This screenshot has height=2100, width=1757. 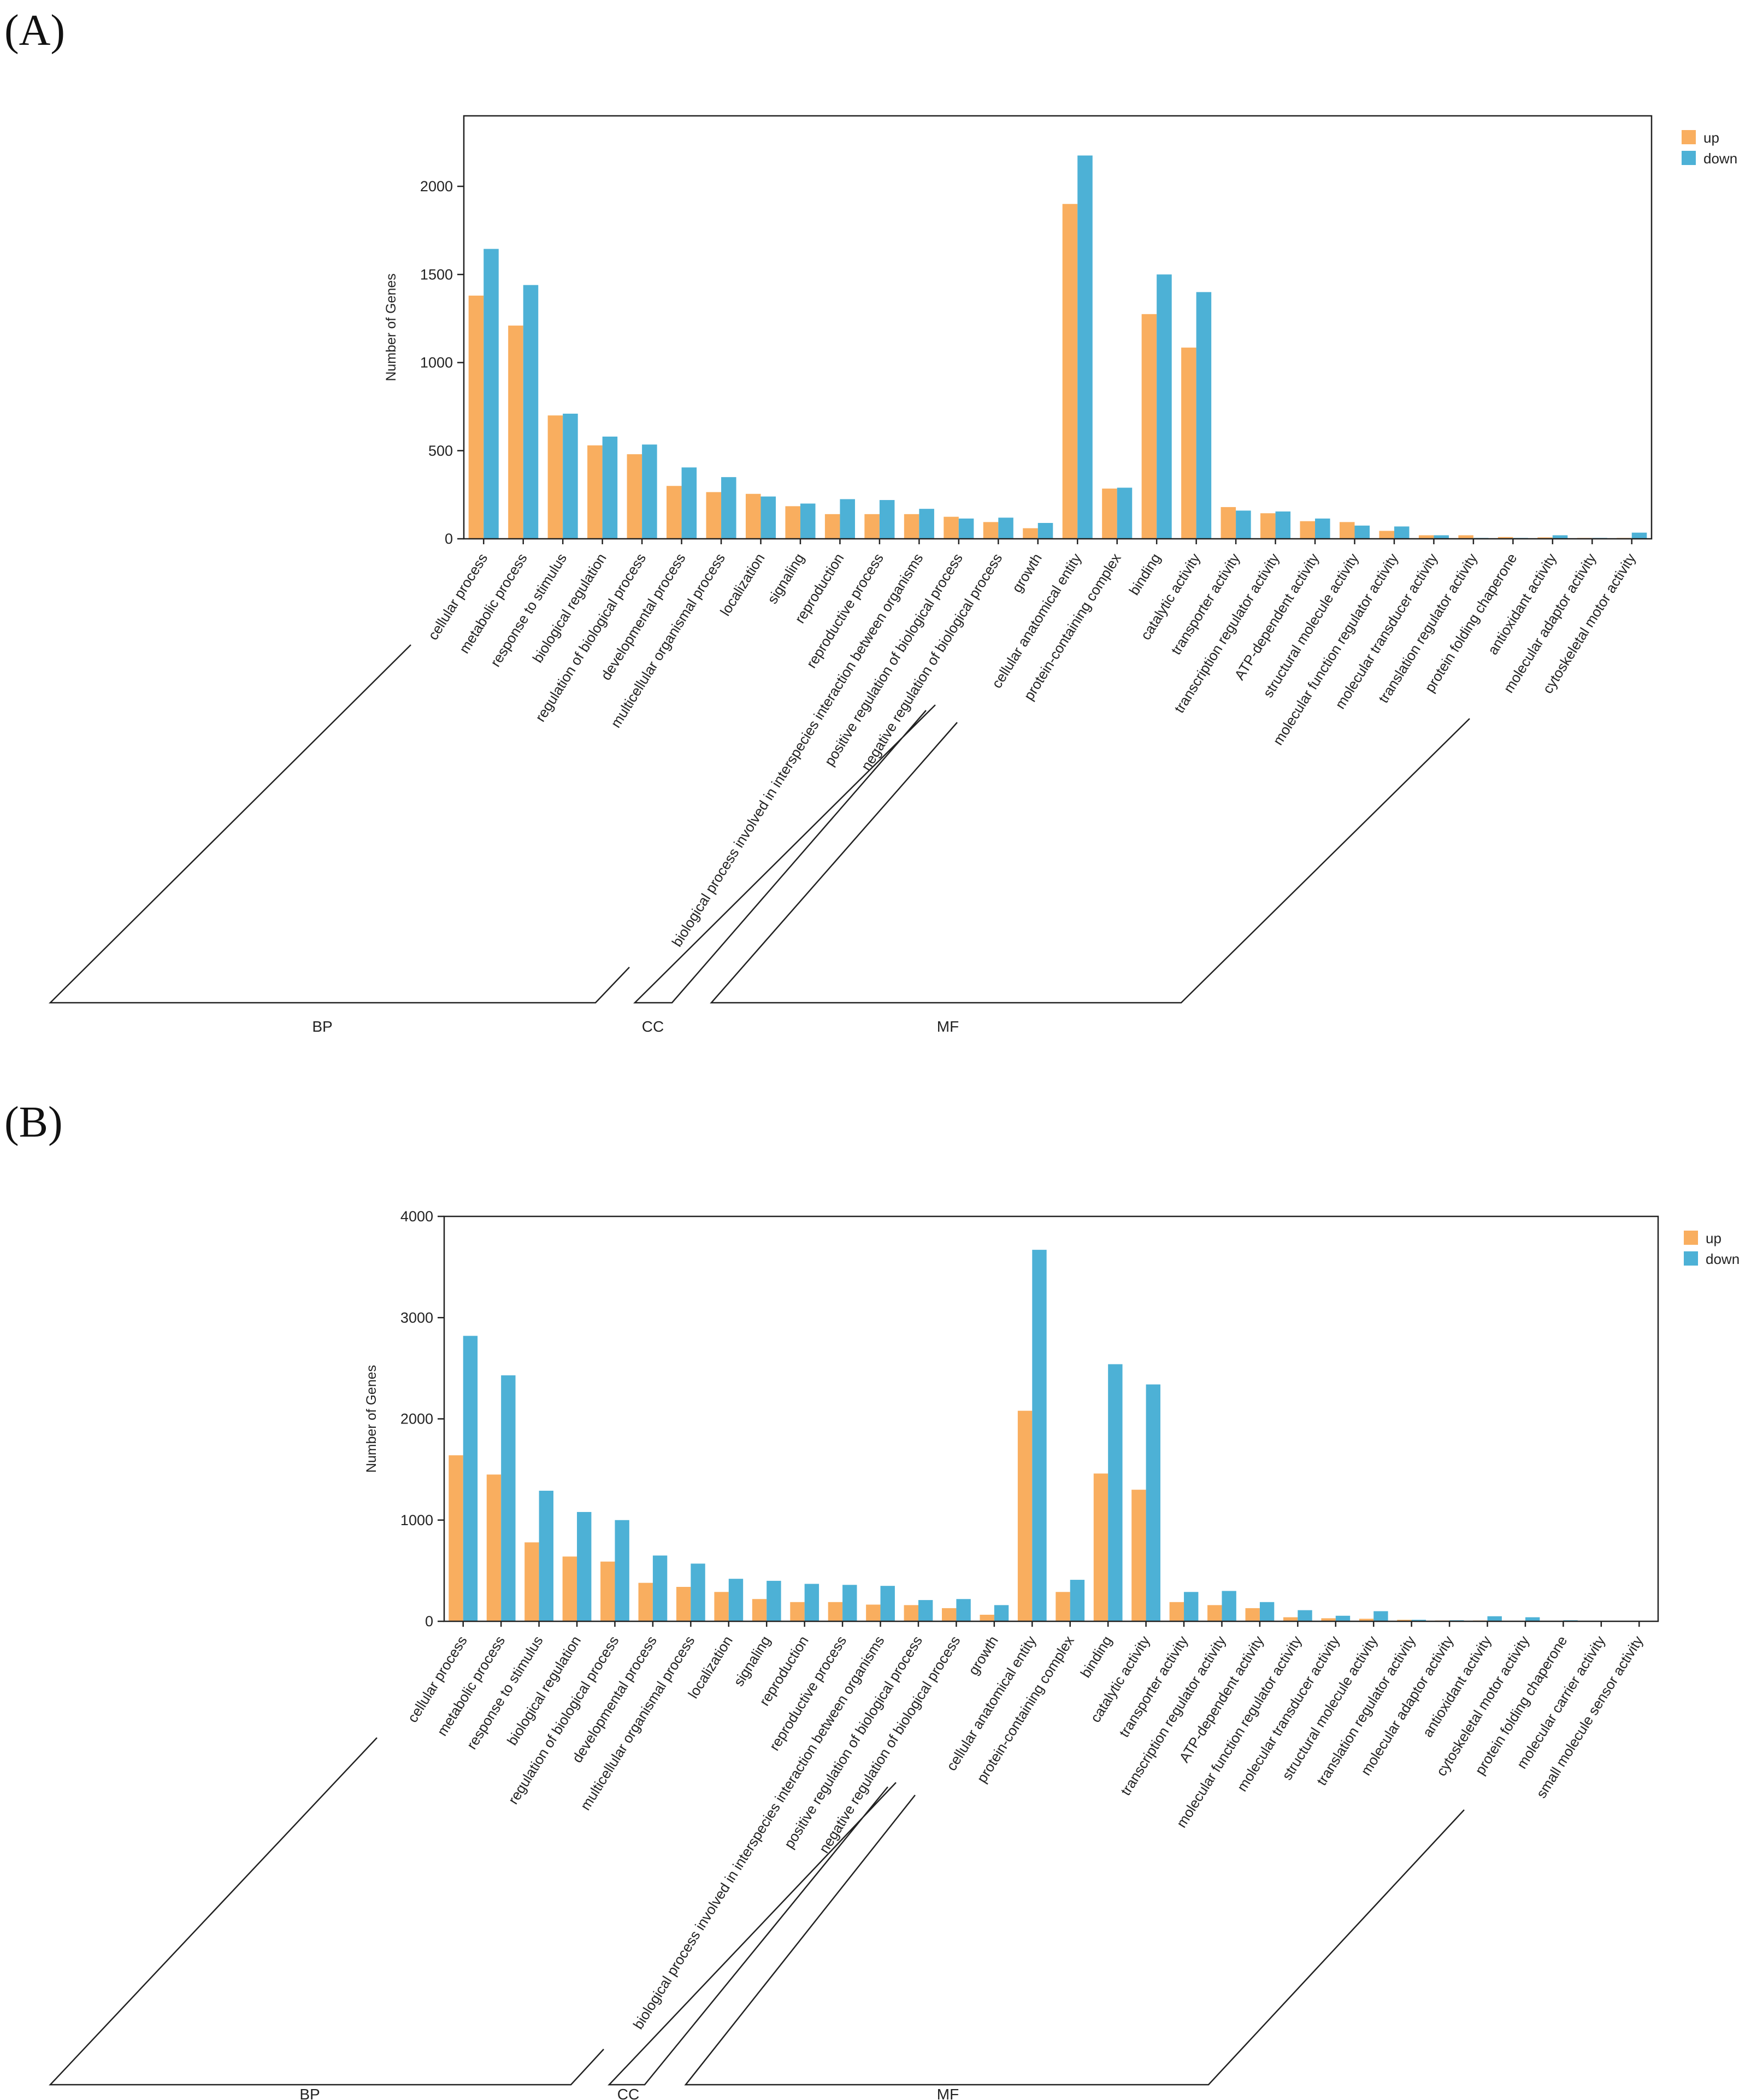 What do you see at coordinates (1709, 148) in the screenshot?
I see `panel-a-legend: up down` at bounding box center [1709, 148].